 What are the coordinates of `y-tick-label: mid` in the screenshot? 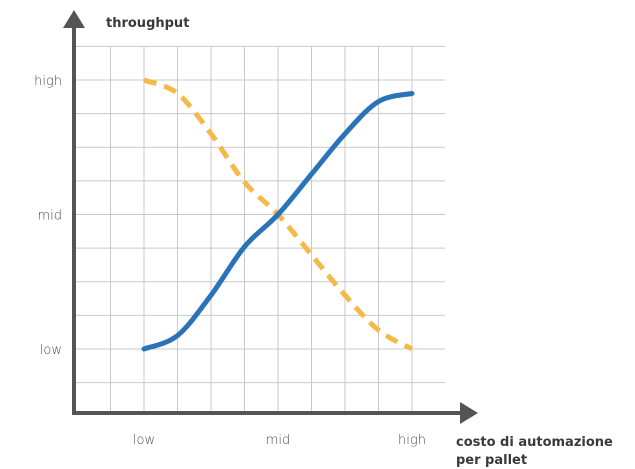 It's located at (49, 216).